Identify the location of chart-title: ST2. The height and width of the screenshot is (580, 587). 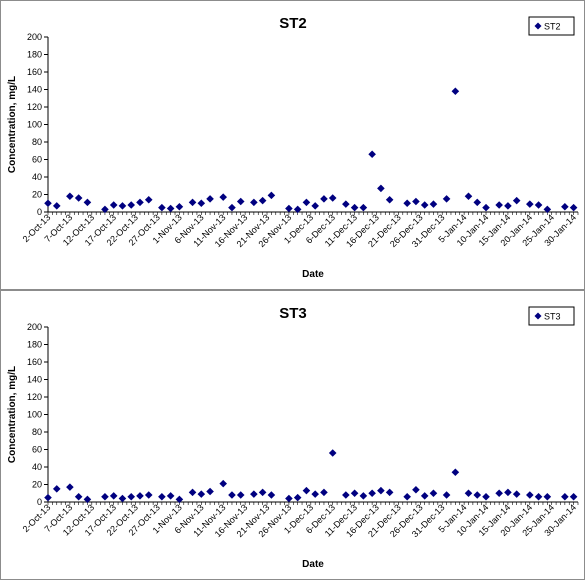
(293, 23).